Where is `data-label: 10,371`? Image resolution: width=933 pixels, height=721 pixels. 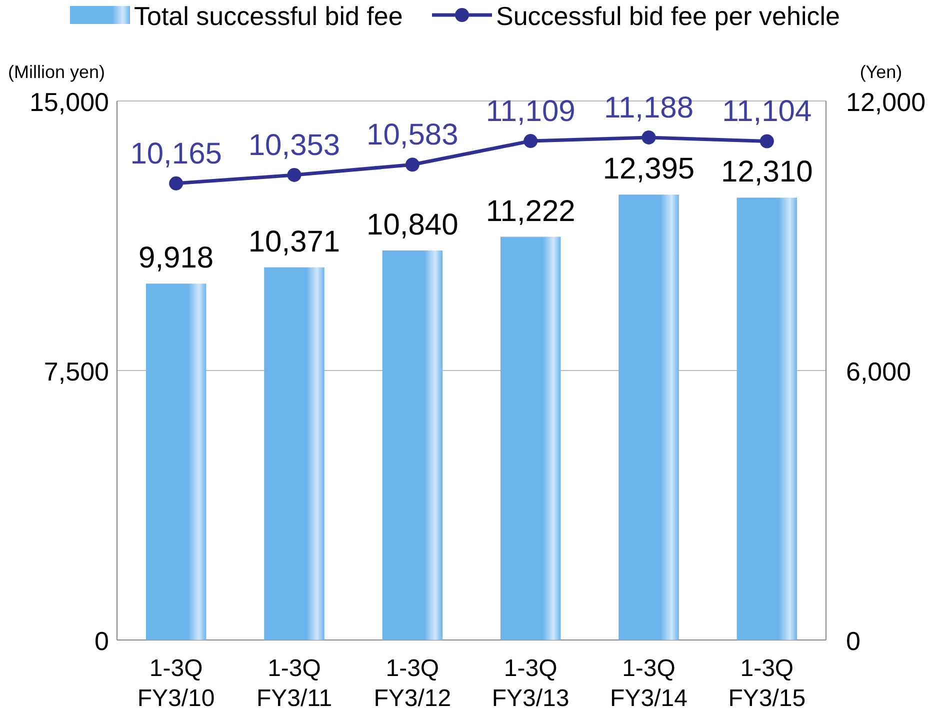 data-label: 10,371 is located at coordinates (294, 241).